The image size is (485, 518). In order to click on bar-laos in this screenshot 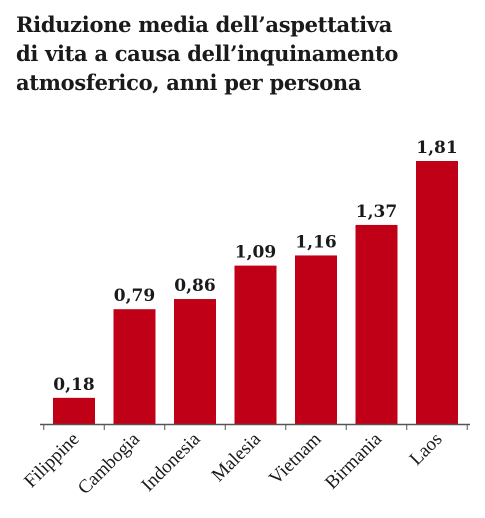, I will do `click(437, 292)`.